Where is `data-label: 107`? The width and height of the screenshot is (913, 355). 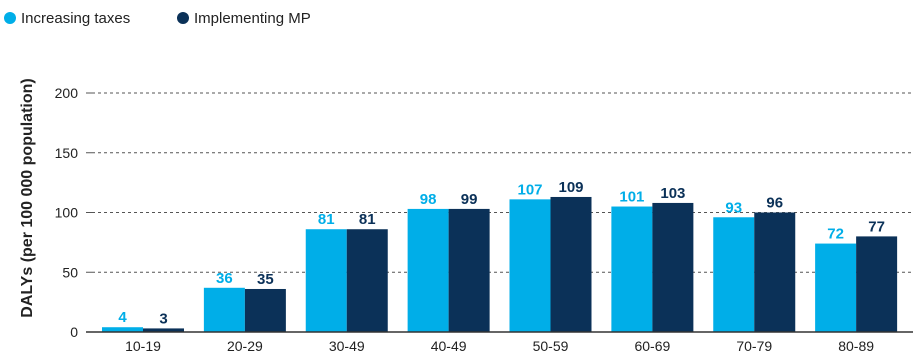
data-label: 107 is located at coordinates (529, 189).